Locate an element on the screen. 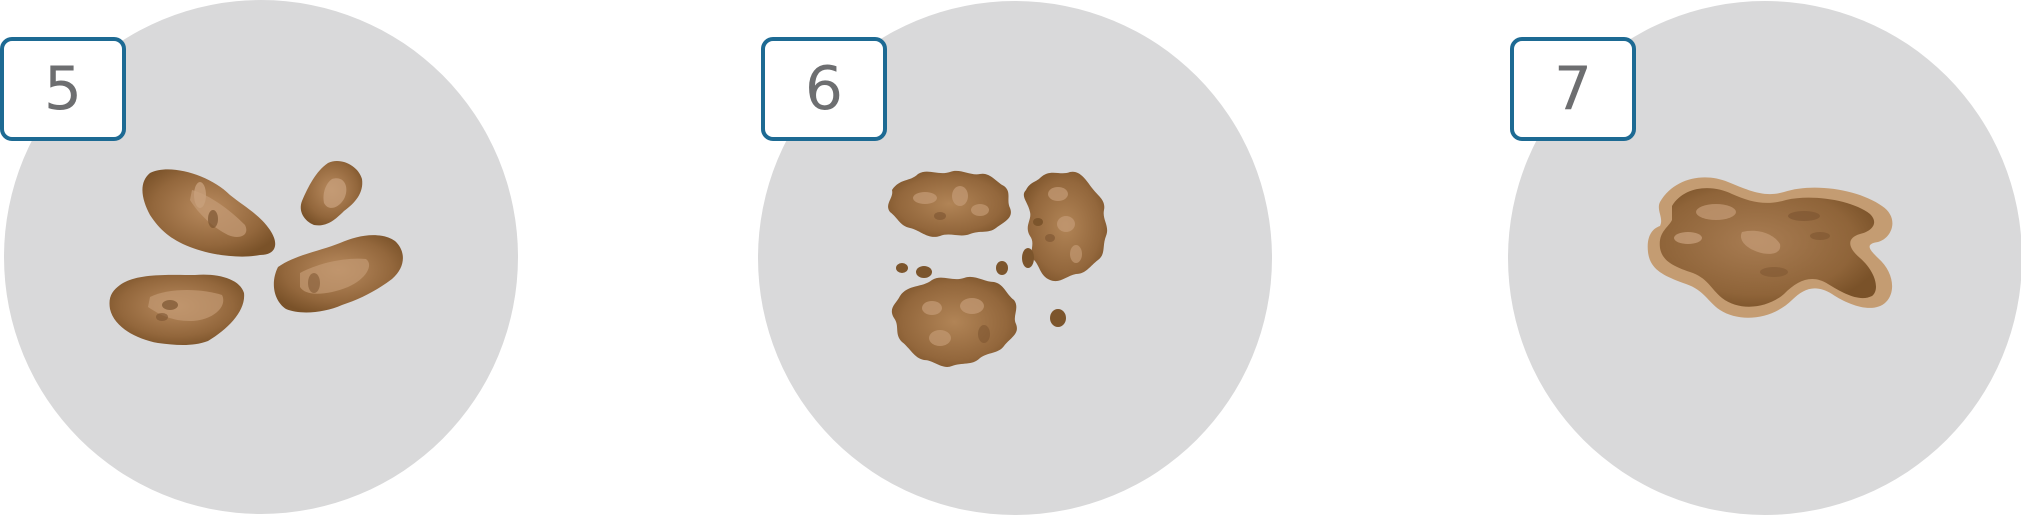  number-badge: 6 is located at coordinates (824, 89).